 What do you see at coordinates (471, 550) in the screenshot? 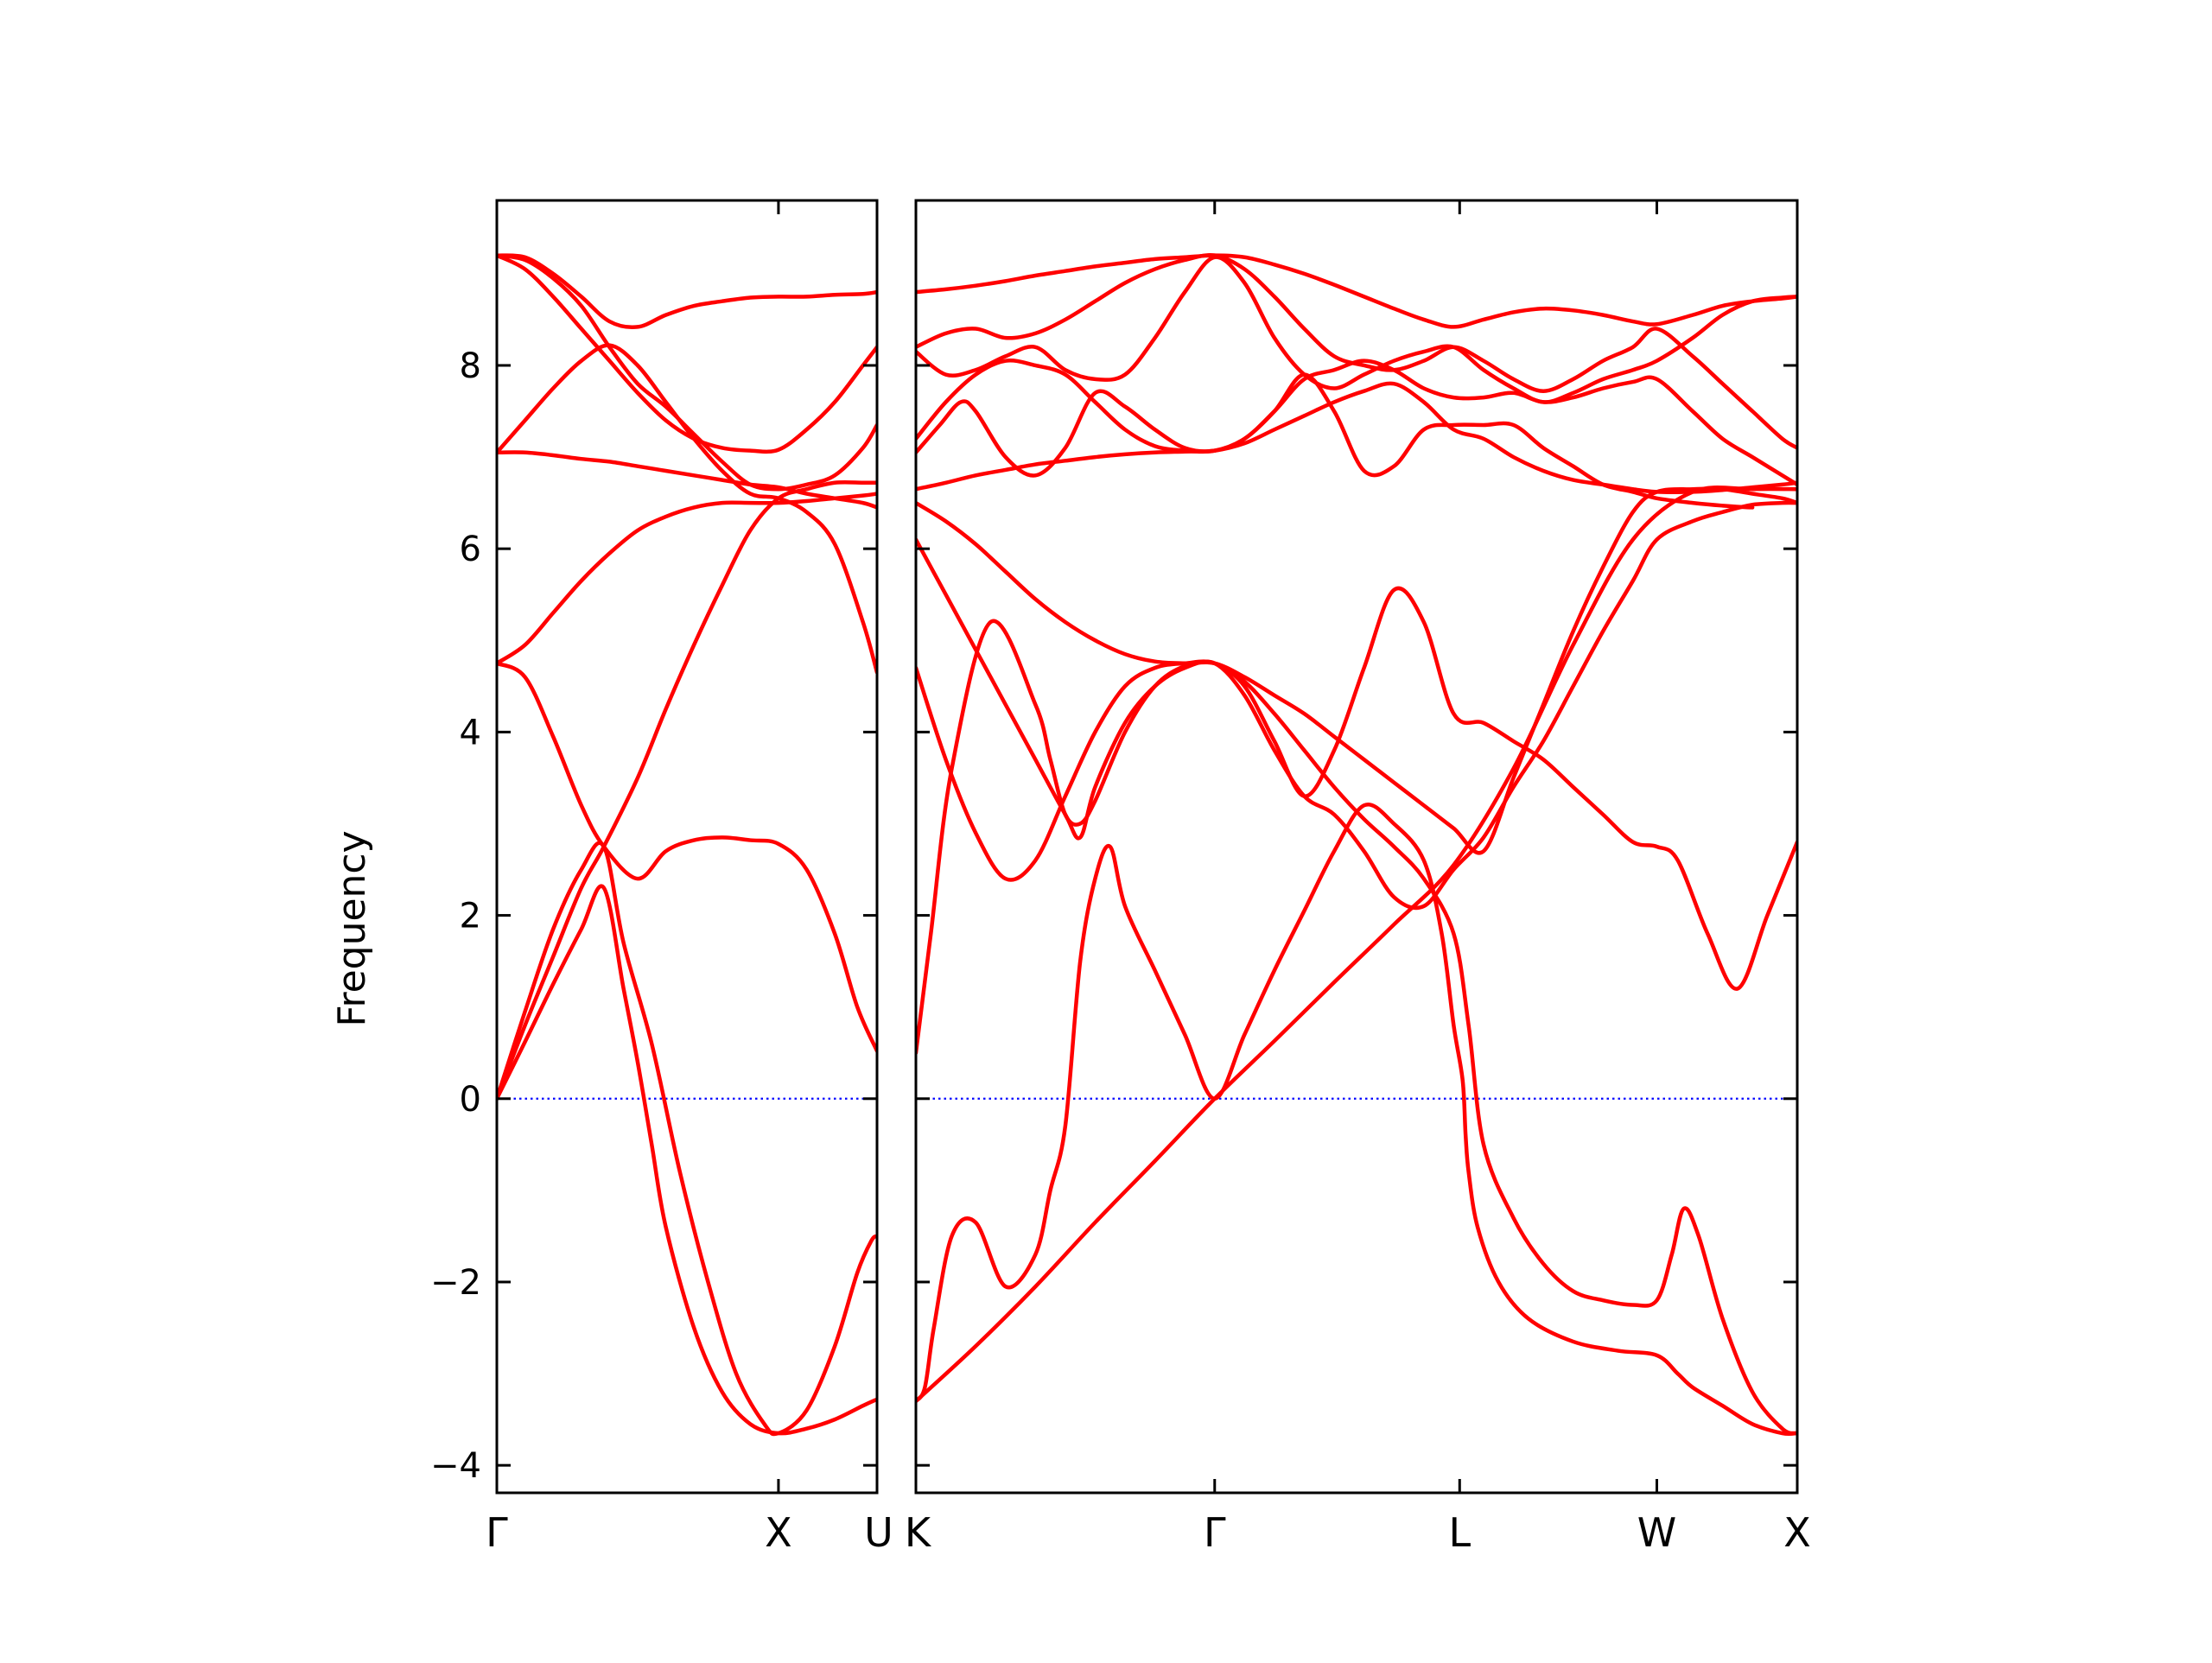
I see `y-tick-label: 6` at bounding box center [471, 550].